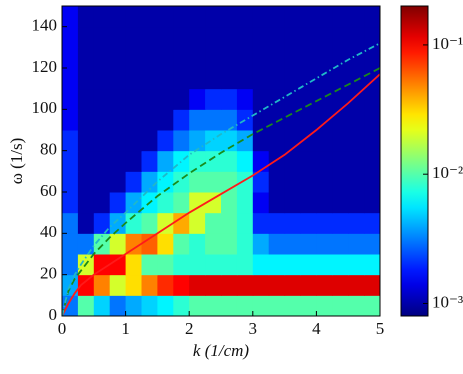 Image resolution: width=463 pixels, height=374 pixels. What do you see at coordinates (380, 328) in the screenshot?
I see `x-tick-label: 5` at bounding box center [380, 328].